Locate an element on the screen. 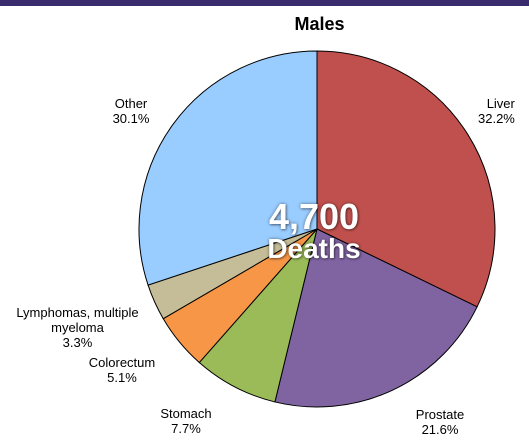 The height and width of the screenshot is (444, 529). slice-percent: 32.2% is located at coordinates (496, 118).